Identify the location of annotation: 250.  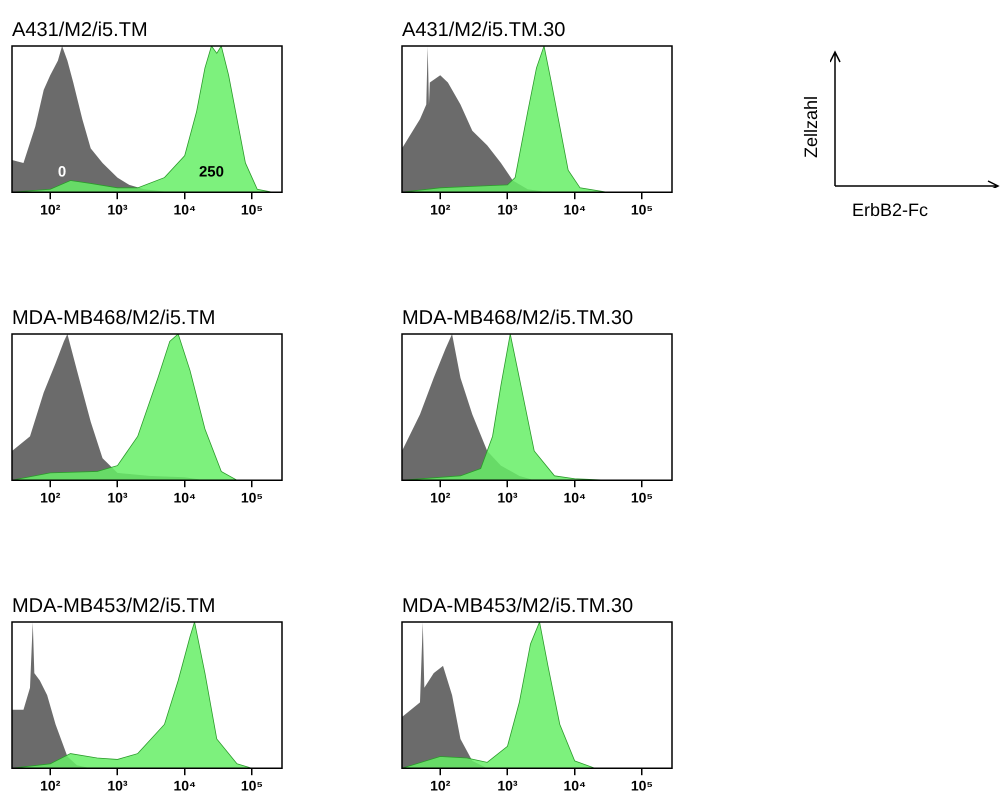
(211, 171).